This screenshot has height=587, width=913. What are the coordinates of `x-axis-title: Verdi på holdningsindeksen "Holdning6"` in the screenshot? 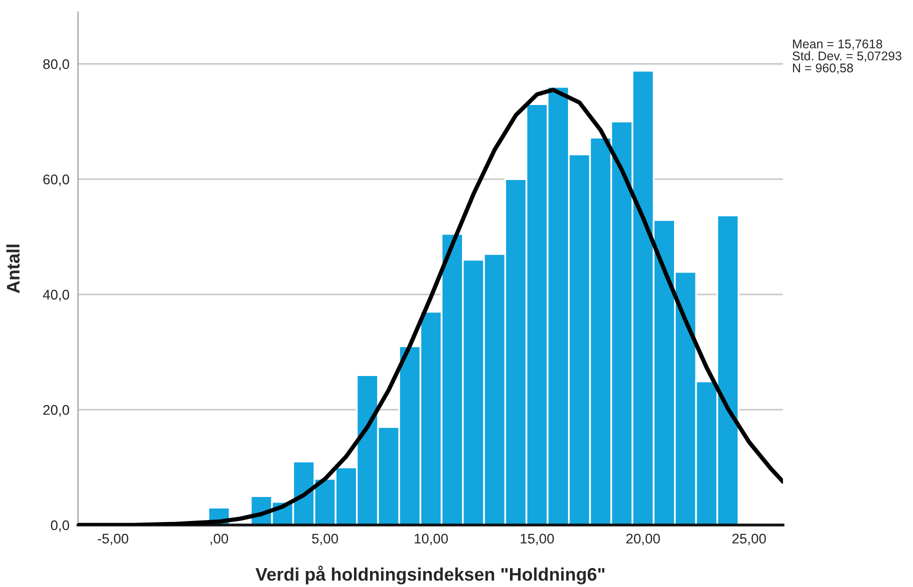 It's located at (430, 575).